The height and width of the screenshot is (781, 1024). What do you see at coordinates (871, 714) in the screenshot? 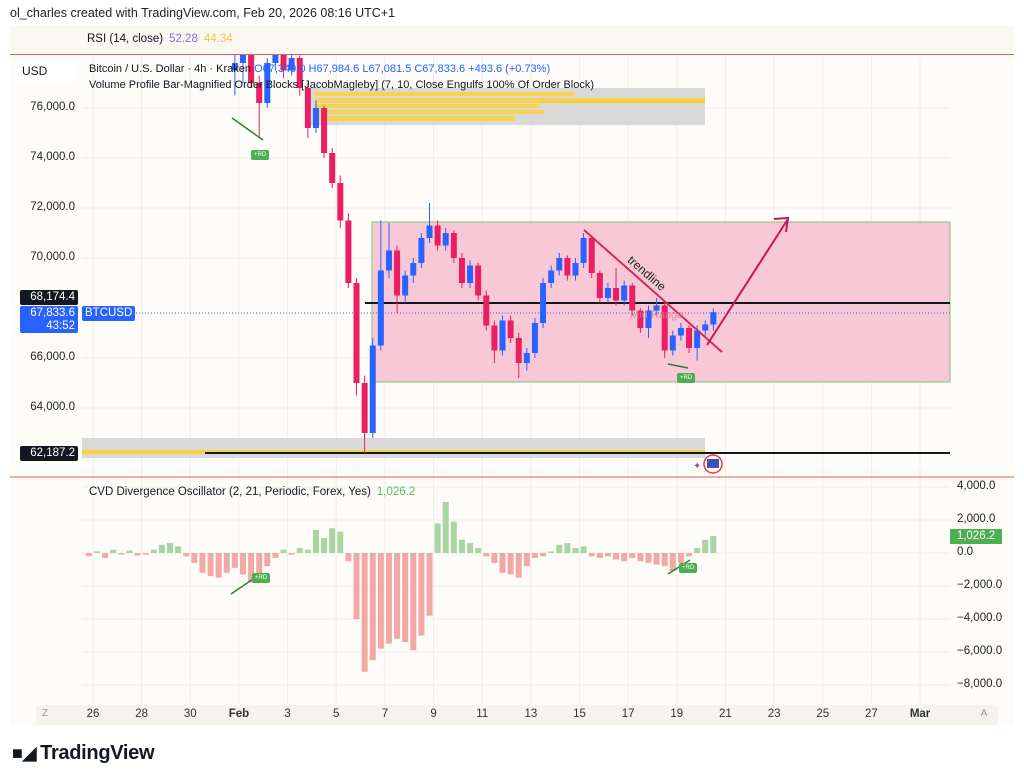
I see `time-tick: 27` at bounding box center [871, 714].